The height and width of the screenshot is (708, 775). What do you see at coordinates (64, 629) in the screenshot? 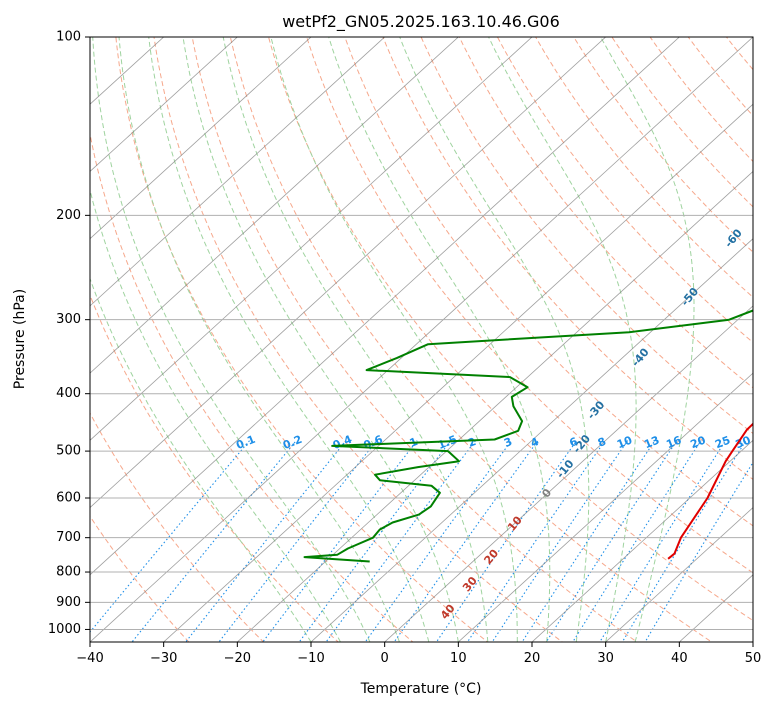
I see `y-tick-label: 1000` at bounding box center [64, 629].